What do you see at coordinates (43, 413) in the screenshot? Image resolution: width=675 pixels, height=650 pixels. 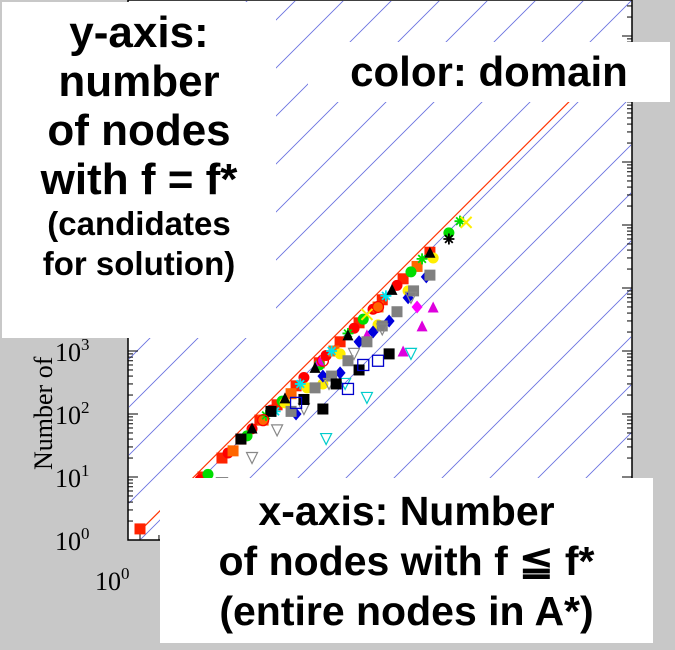 I see `y-axis-title: Number of` at bounding box center [43, 413].